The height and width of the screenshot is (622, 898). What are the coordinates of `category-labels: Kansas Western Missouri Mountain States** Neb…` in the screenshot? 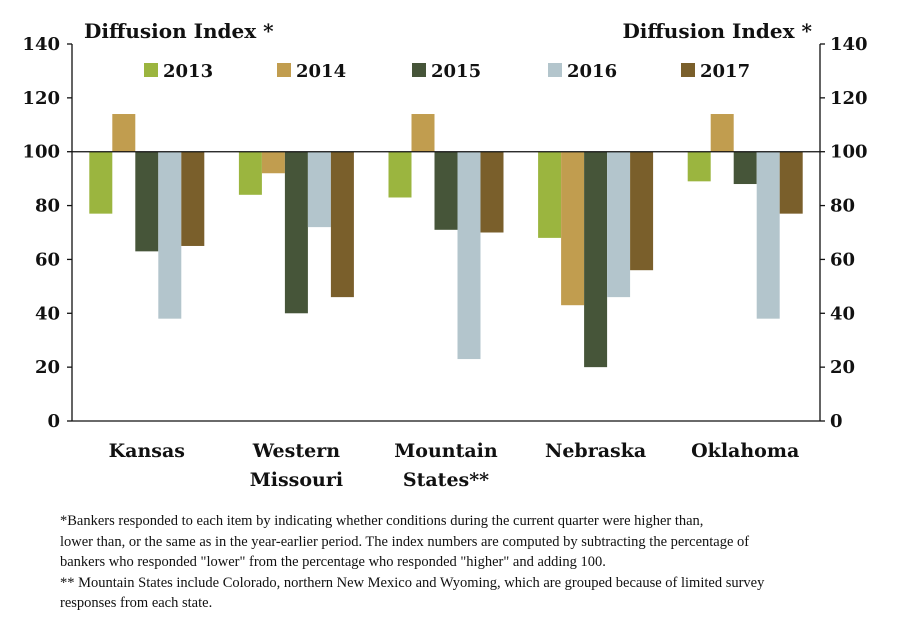 It's located at (454, 465).